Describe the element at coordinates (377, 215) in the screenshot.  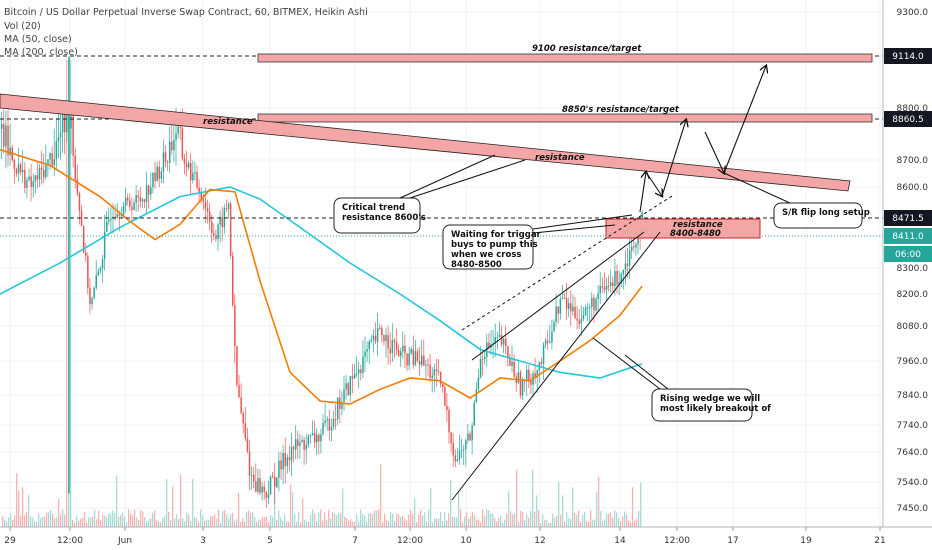
I see `callout-critical-trend` at that location.